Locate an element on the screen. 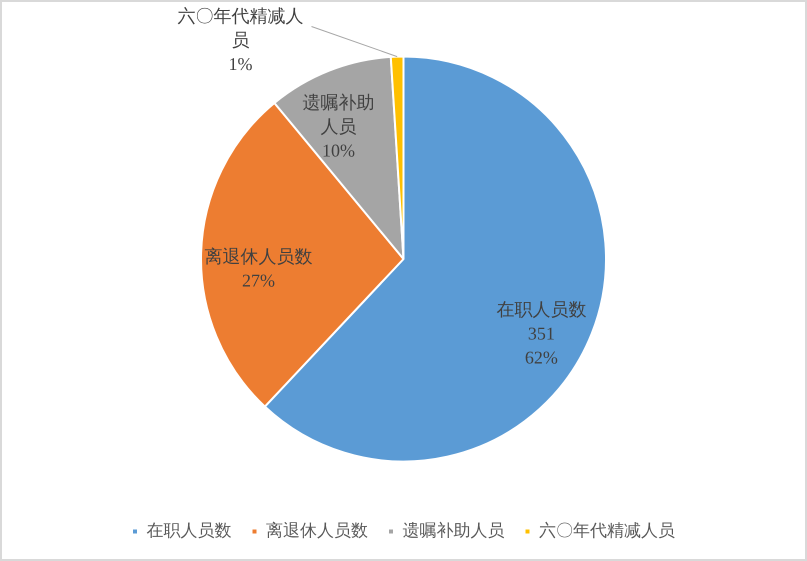 This screenshot has width=807, height=561. legend-label: 遗嘱补助人员 is located at coordinates (453, 530).